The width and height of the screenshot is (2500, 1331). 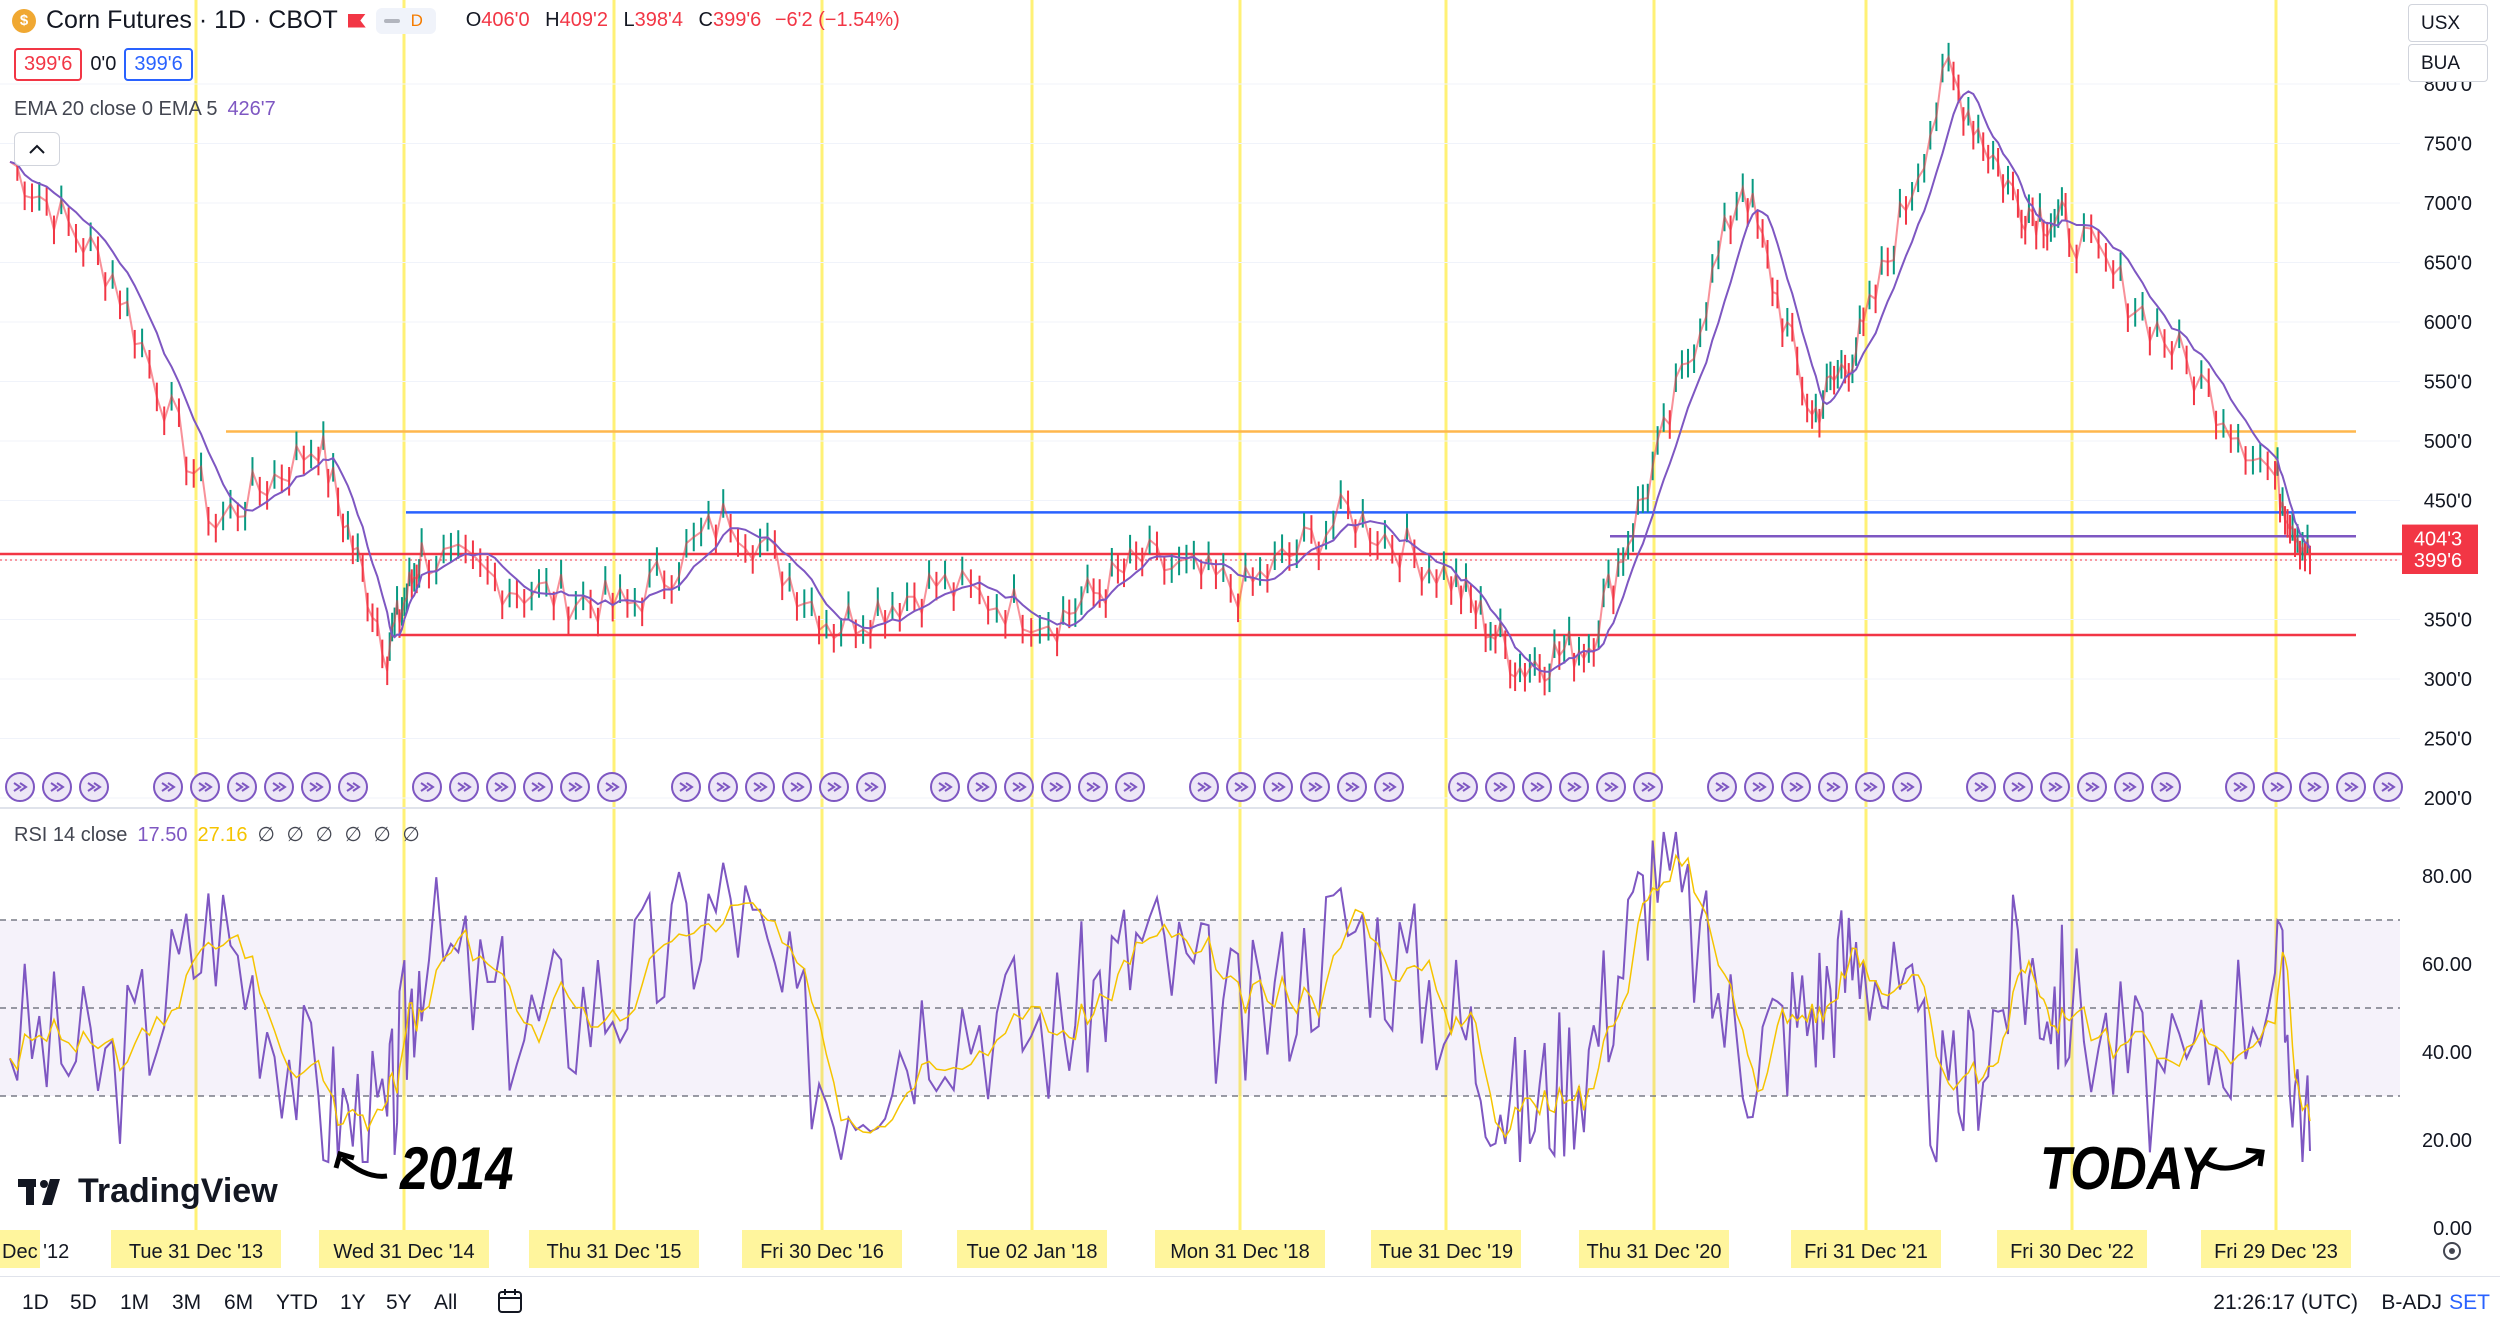 I want to click on chevron-up-icon, so click(x=37, y=149).